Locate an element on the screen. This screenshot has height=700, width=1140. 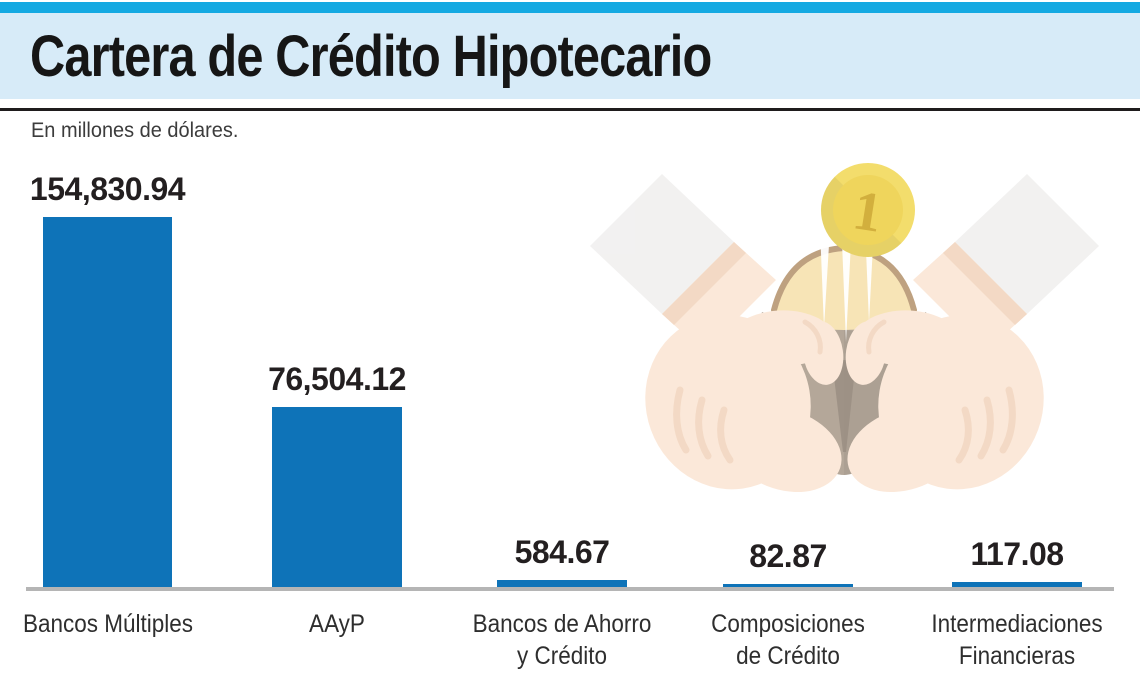
bar-value-label: 154,830.94 is located at coordinates (107, 189).